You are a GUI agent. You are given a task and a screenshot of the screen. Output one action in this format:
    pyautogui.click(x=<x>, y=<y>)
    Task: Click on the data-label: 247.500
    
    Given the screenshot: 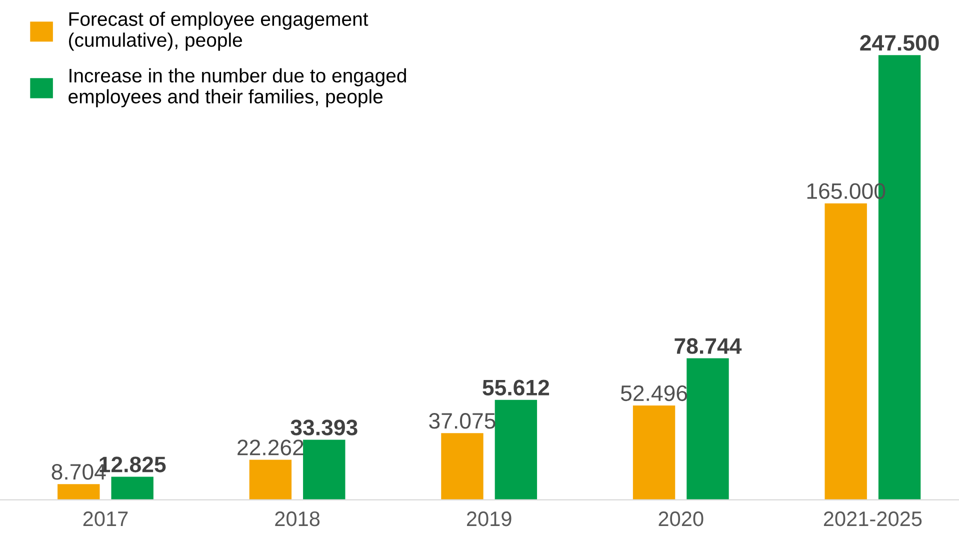 What is the action you would take?
    pyautogui.click(x=899, y=43)
    